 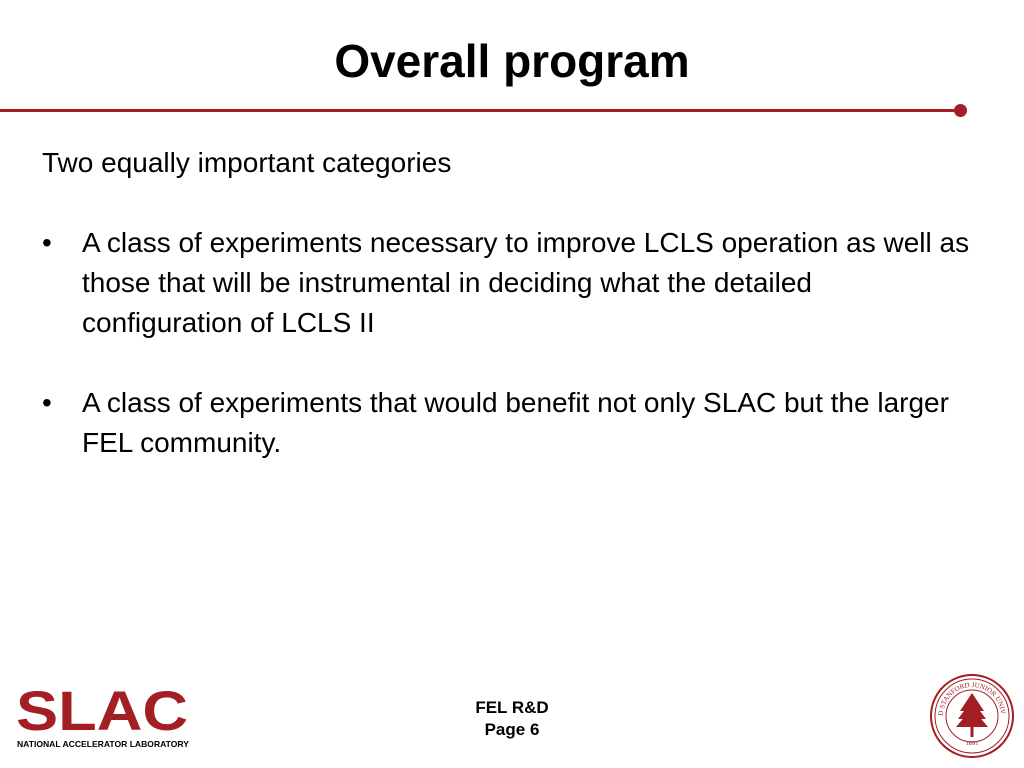 I want to click on tree-icon, so click(x=972, y=715).